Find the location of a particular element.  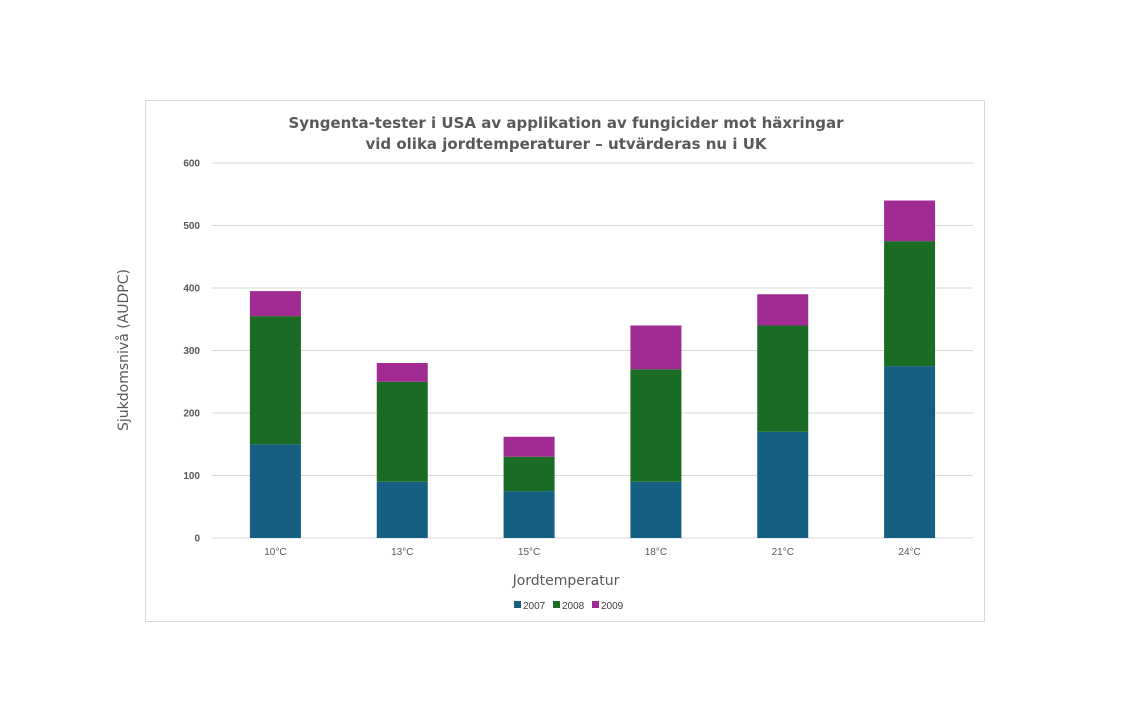

y-tick-label: 0 is located at coordinates (197, 539).